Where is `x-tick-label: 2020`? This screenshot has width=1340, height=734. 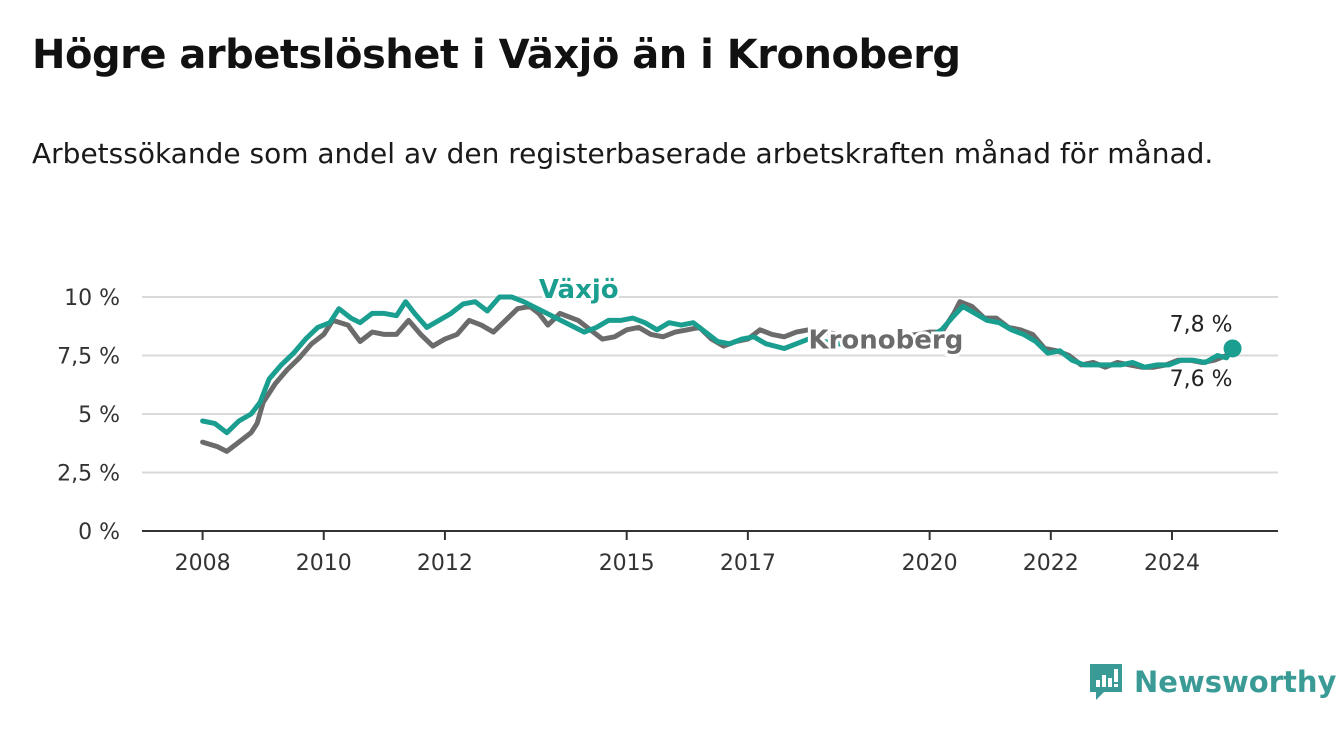 x-tick-label: 2020 is located at coordinates (930, 563).